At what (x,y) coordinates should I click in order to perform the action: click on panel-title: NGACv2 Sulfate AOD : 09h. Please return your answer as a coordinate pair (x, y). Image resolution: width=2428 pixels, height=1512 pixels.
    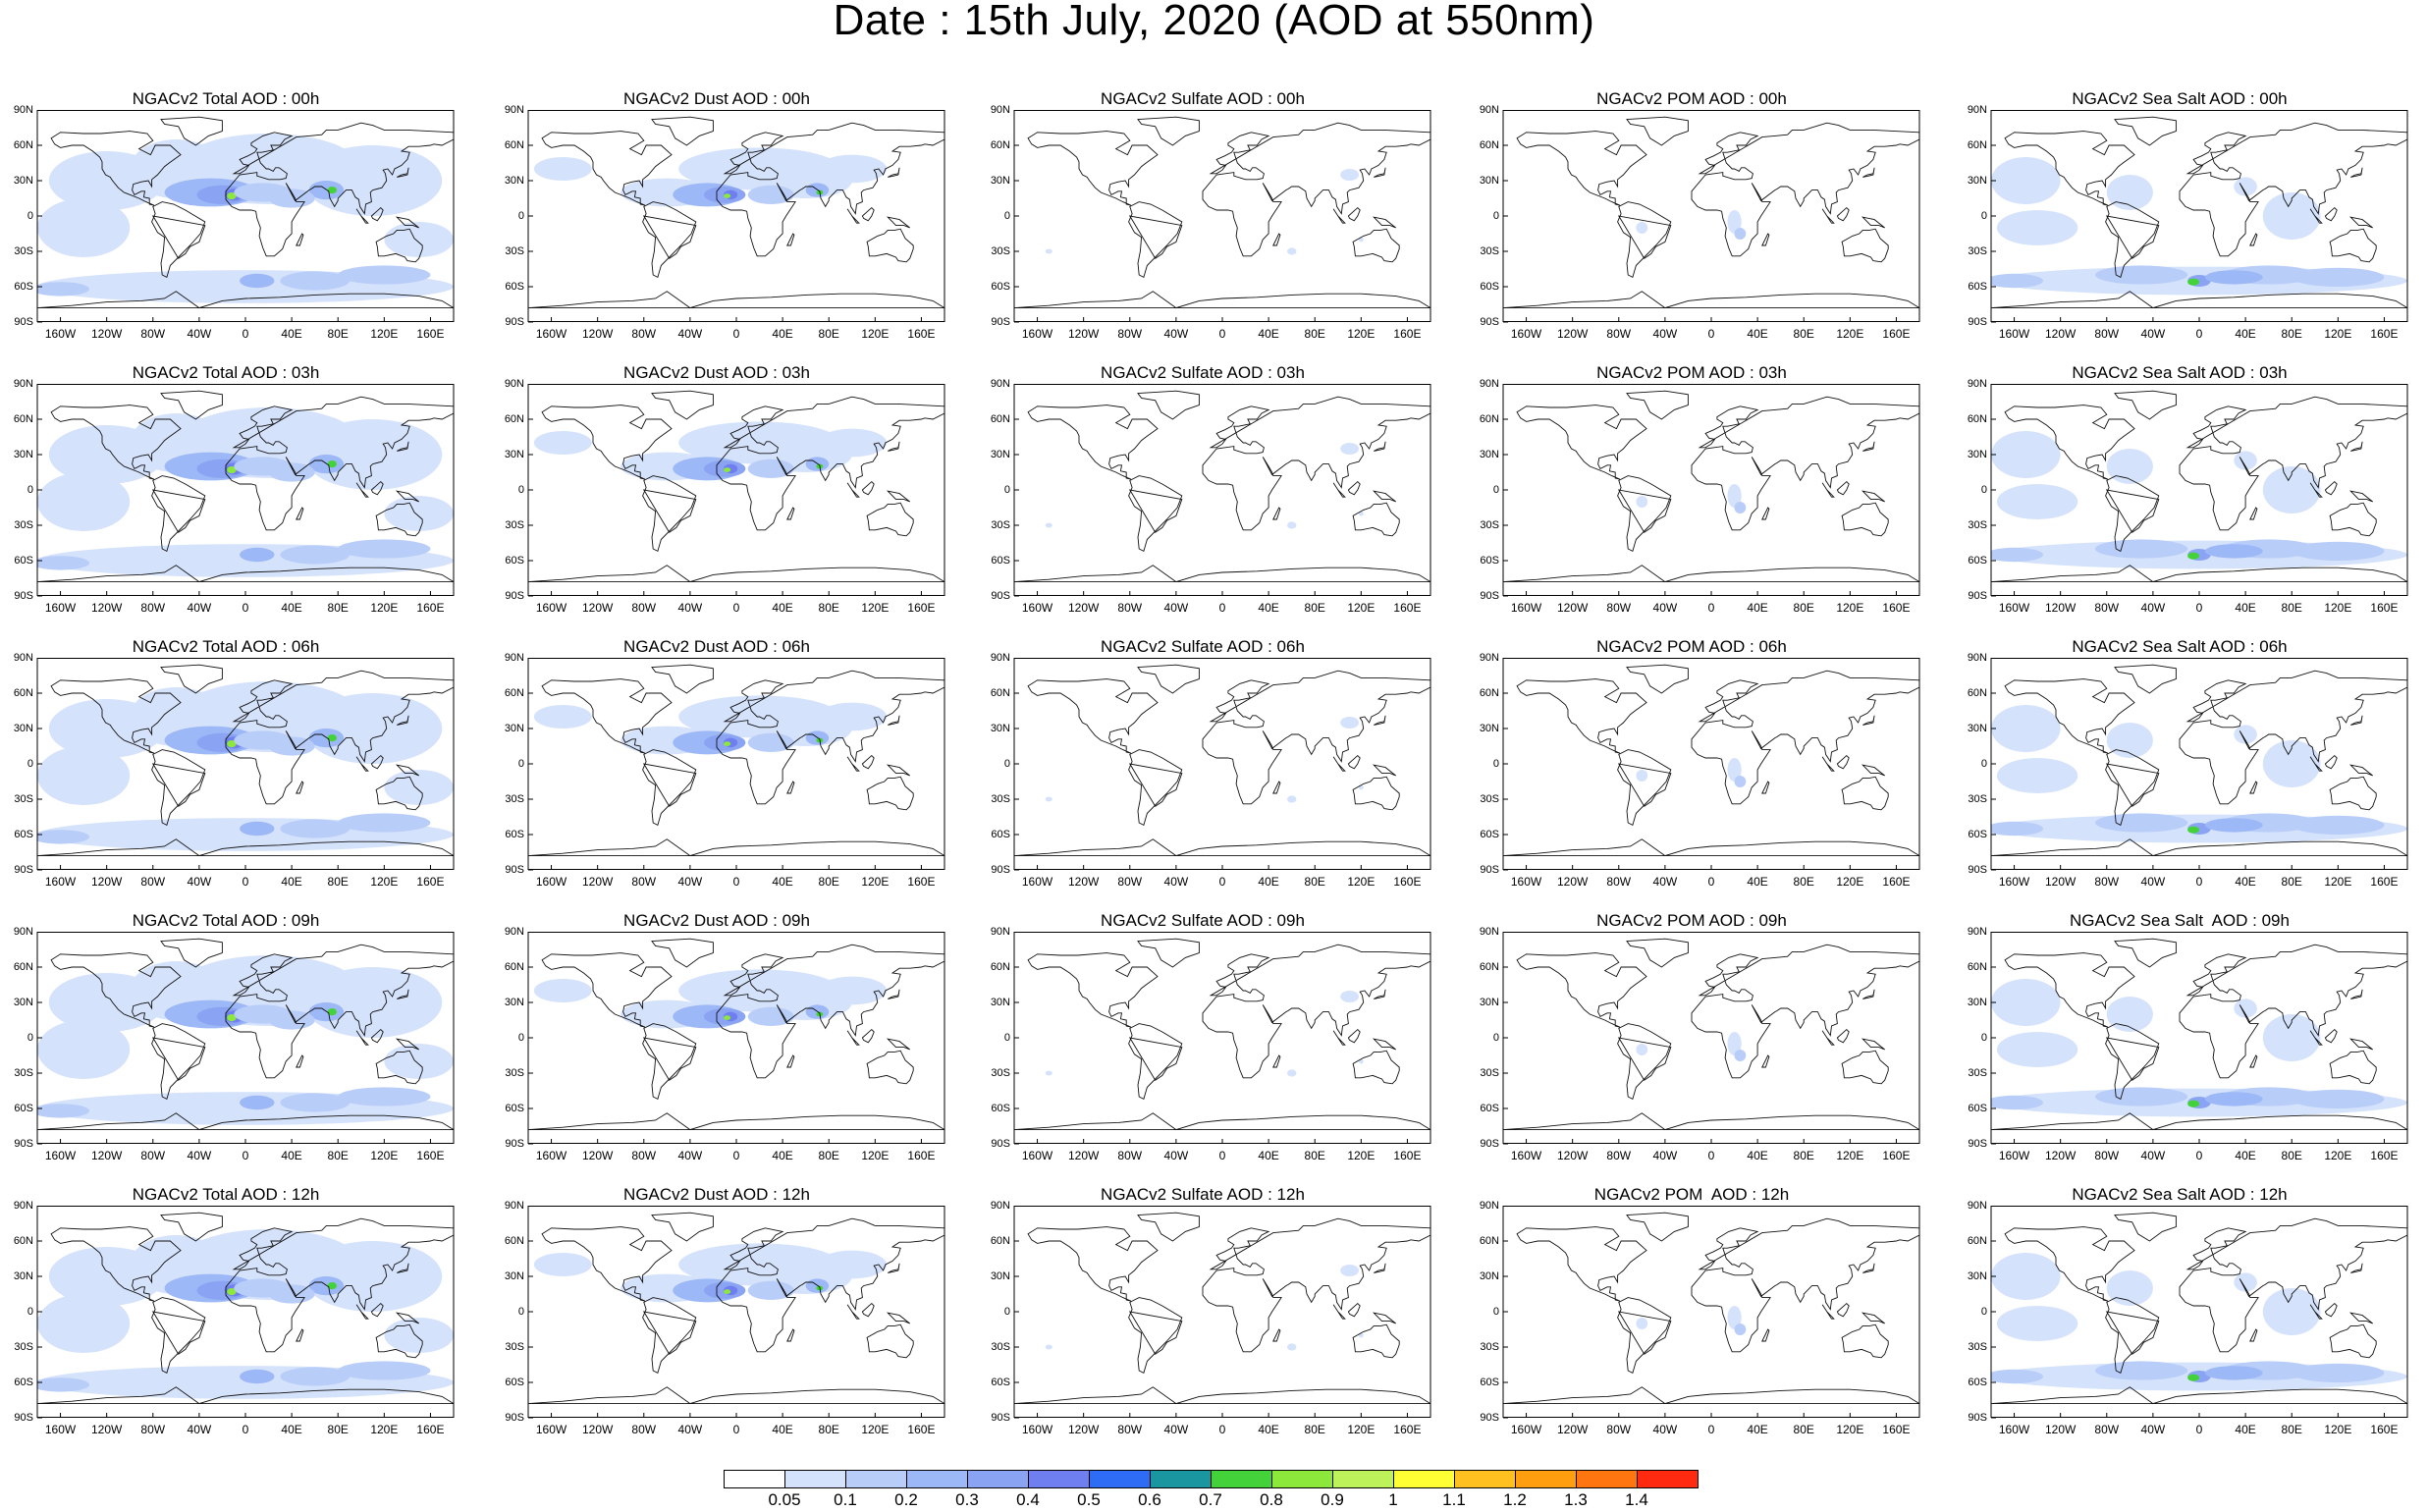
    Looking at the image, I should click on (1203, 921).